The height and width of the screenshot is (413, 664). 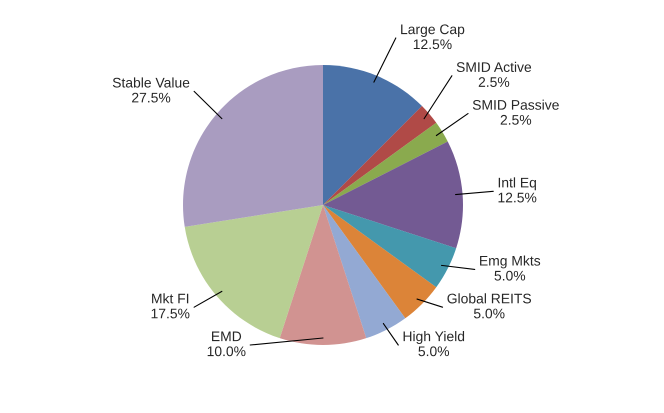 What do you see at coordinates (151, 82) in the screenshot?
I see `slice-label: Stable Value` at bounding box center [151, 82].